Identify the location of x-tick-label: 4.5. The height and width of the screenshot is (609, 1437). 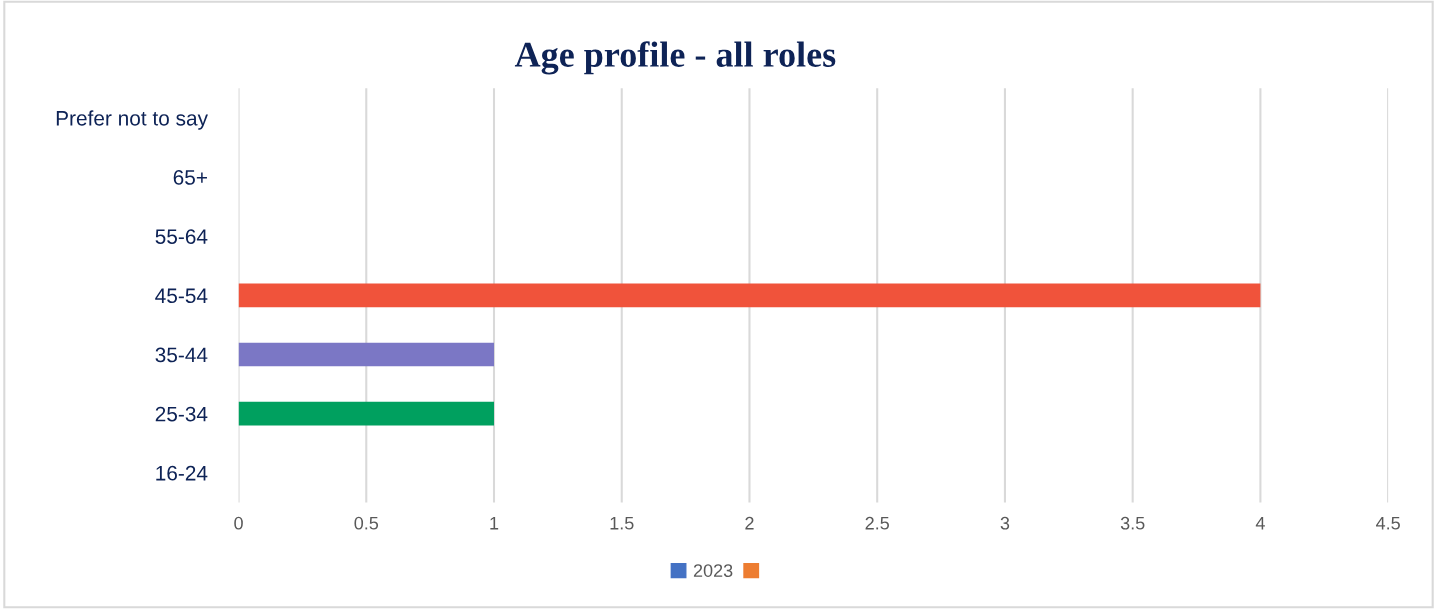
(1388, 523).